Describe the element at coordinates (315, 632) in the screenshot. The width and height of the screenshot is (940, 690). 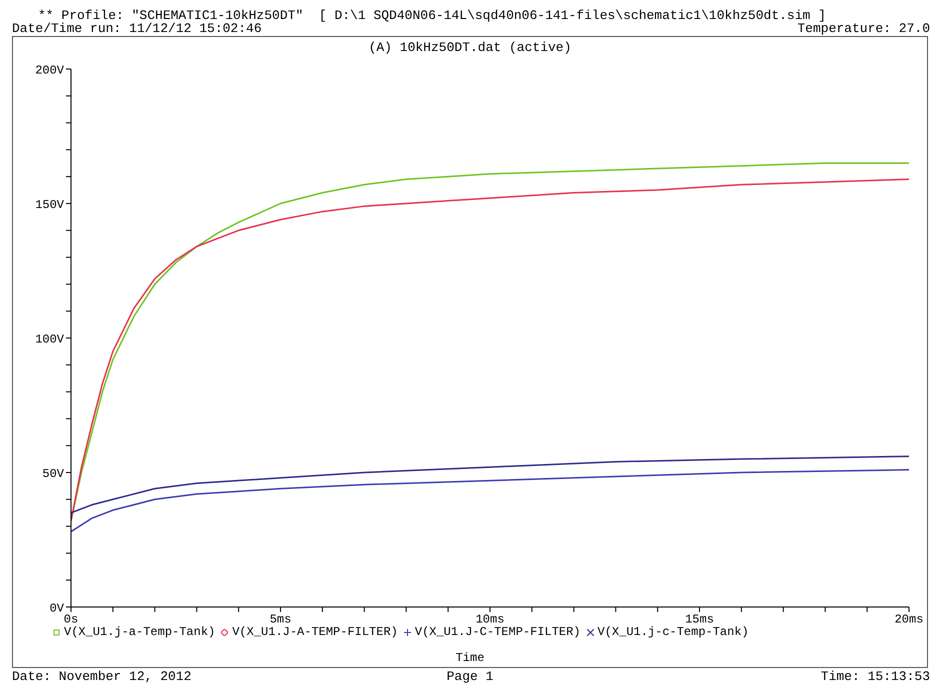
I see `legend-label: V(X_U1.J-A-TEMP-FILTER)` at that location.